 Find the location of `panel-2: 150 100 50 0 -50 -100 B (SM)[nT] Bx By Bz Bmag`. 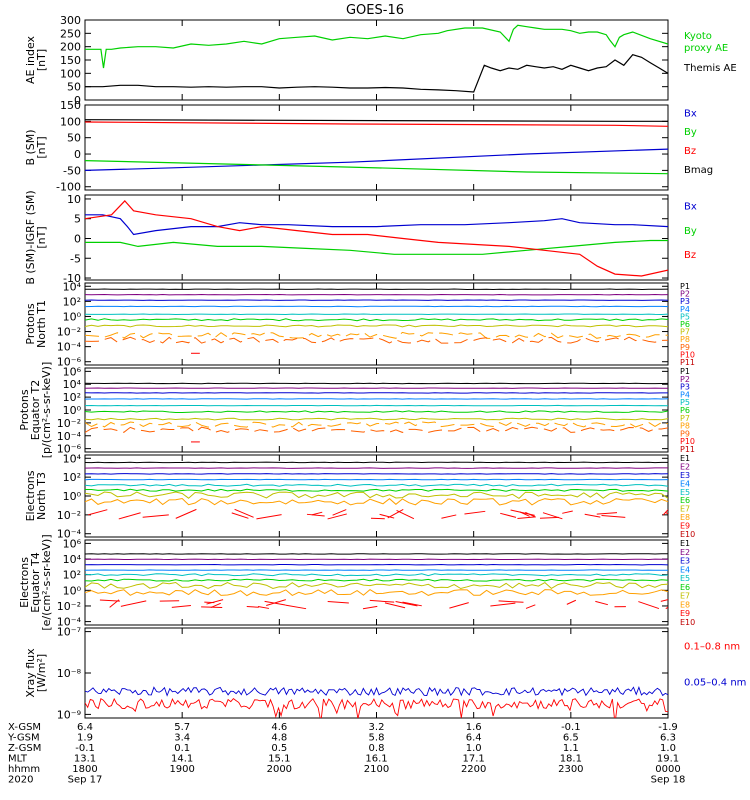

panel-2: 150 100 50 0 -50 -100 B (SM)[nT] Bx By Bz Bmag is located at coordinates (368, 146).